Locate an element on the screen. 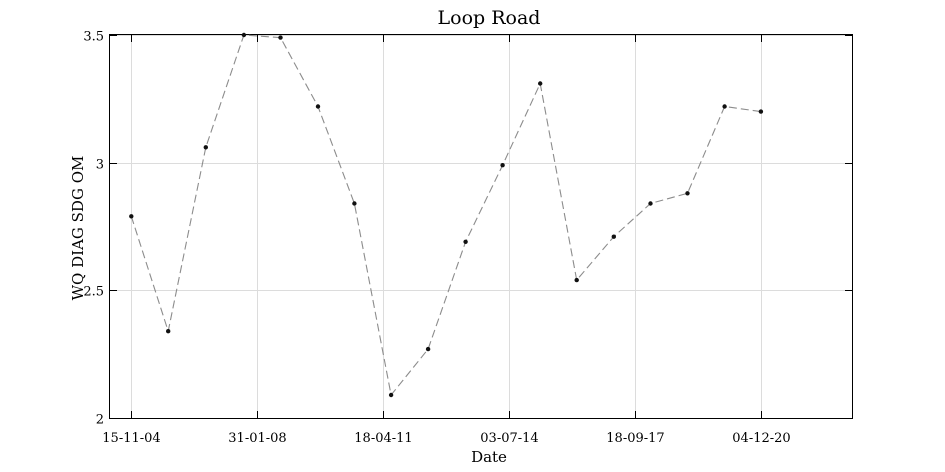 The height and width of the screenshot is (472, 945). y-axis-label: WQ DIAG SDG OM is located at coordinates (78, 228).